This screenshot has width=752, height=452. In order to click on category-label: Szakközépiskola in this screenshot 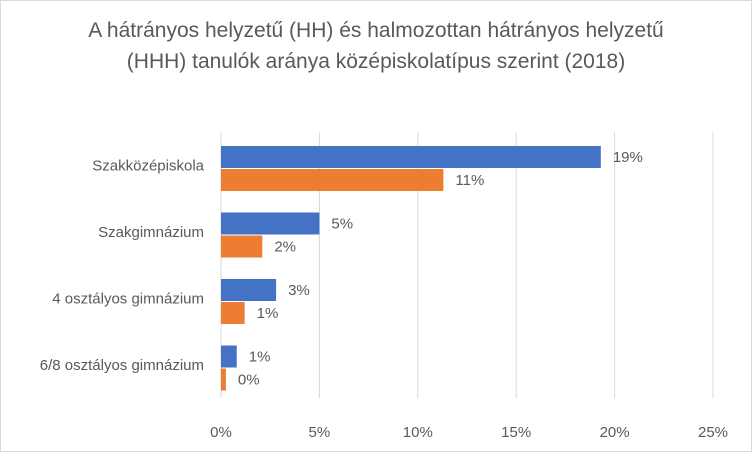, I will do `click(148, 165)`.